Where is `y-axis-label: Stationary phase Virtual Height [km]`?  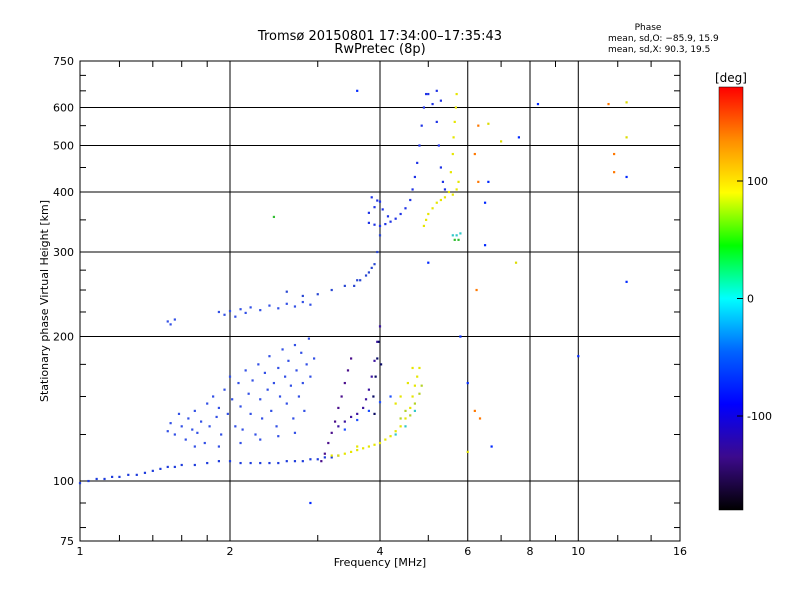
y-axis-label: Stationary phase Virtual Height [km] is located at coordinates (44, 301).